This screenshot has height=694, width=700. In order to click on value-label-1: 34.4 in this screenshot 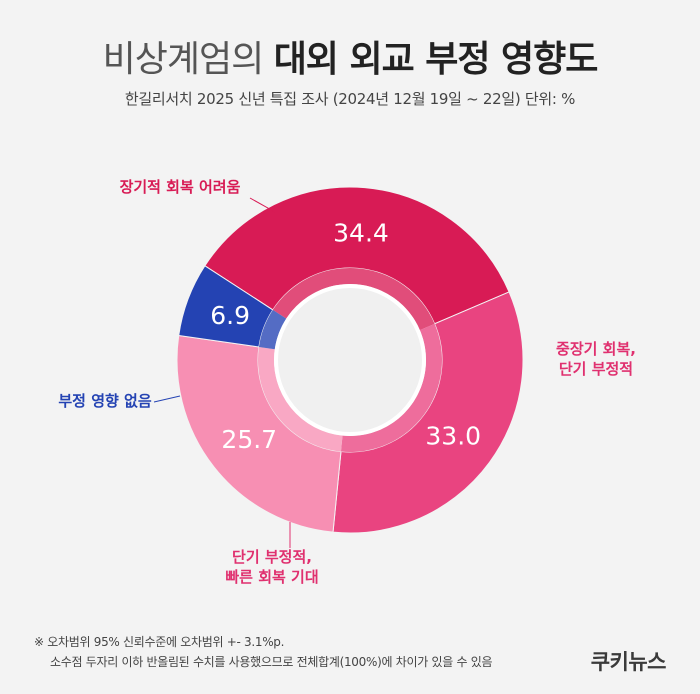, I will do `click(361, 232)`.